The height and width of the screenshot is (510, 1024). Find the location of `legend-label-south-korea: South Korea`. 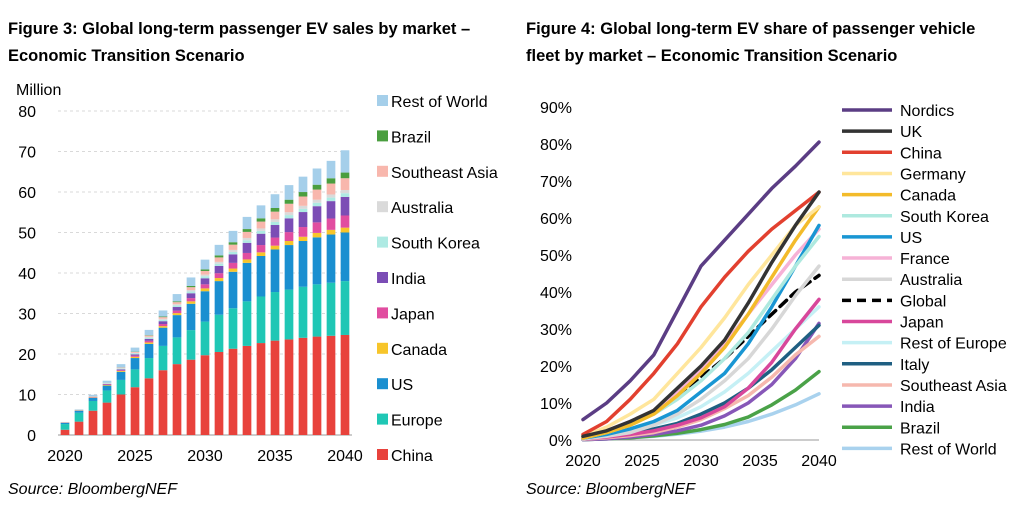

legend-label-south-korea: South Korea is located at coordinates (944, 217).